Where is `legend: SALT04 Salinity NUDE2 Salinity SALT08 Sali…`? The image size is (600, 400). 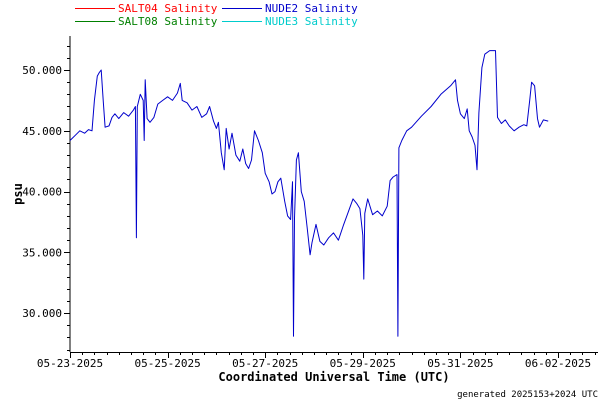
legend: SALT04 Salinity NUDE2 Salinity SALT08 Sali… is located at coordinates (216, 15).